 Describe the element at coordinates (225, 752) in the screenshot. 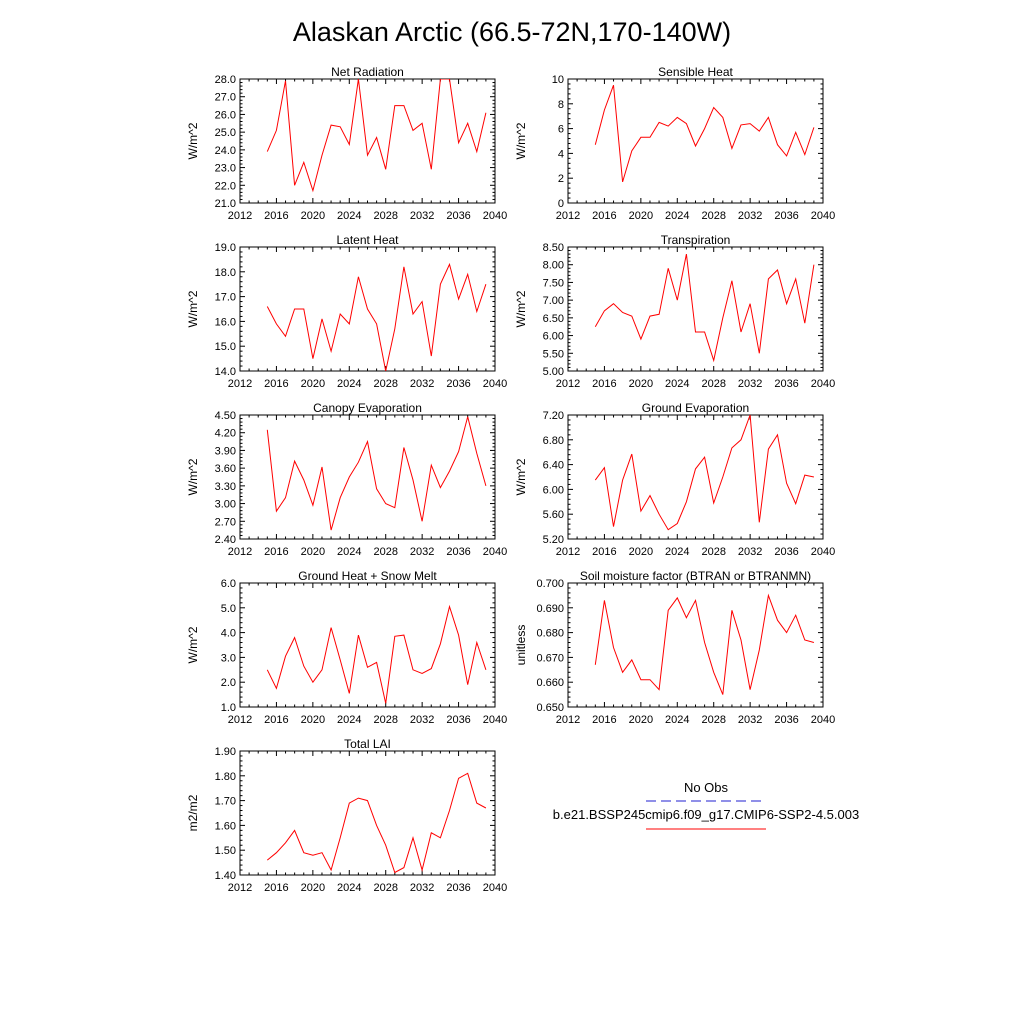

I see `y-tick-label: 1.90` at that location.